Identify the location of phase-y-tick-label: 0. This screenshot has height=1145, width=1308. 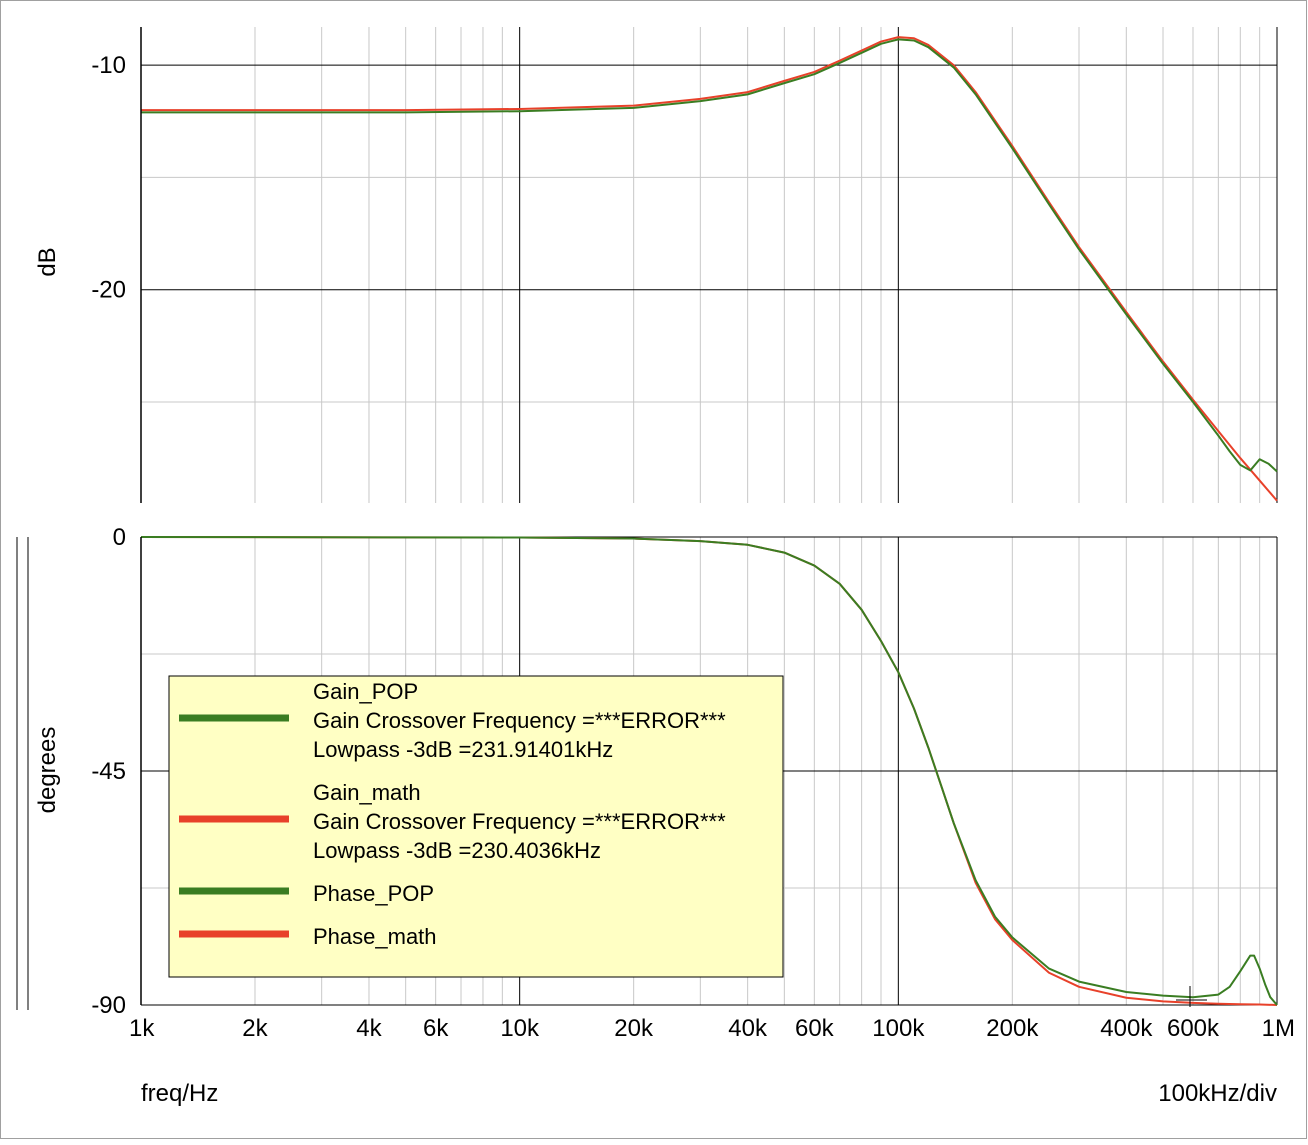
(119, 537).